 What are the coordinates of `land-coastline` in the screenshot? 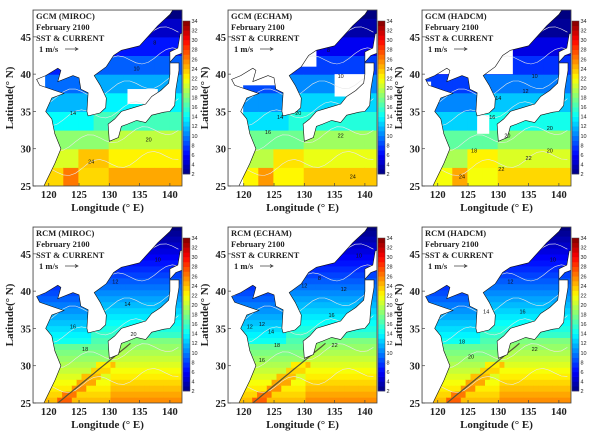 It's located at (532, 319).